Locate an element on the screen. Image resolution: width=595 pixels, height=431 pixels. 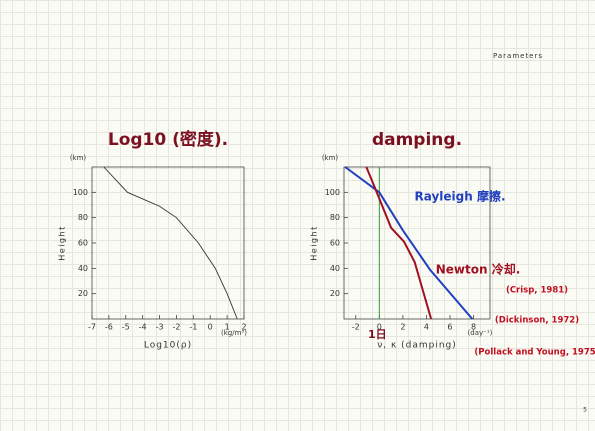
x-tick-label: 1 is located at coordinates (227, 327).